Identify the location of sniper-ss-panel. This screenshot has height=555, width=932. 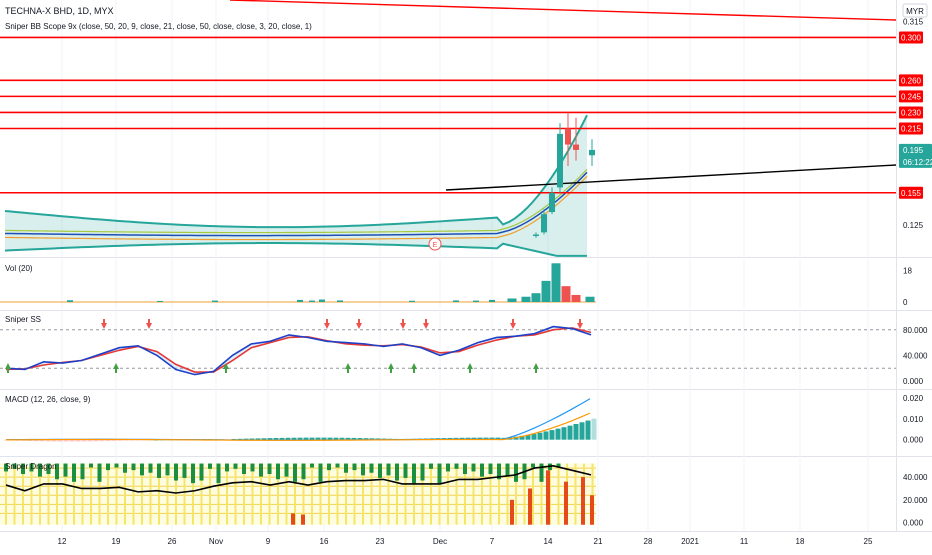
(448, 347).